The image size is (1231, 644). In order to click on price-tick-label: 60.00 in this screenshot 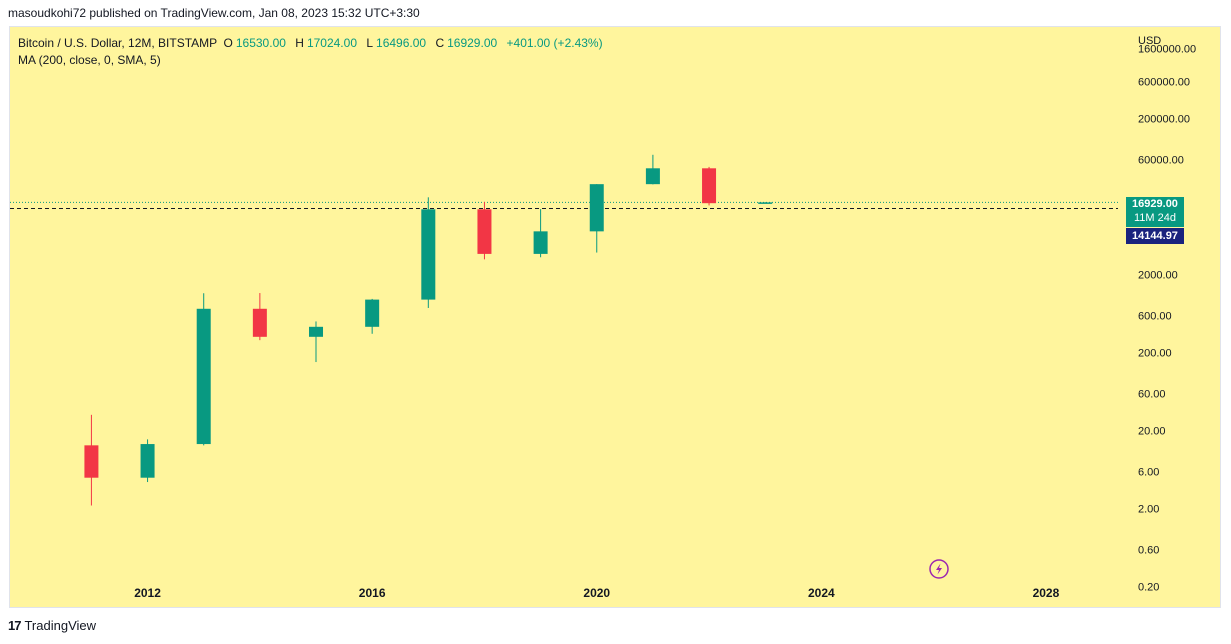, I will do `click(1152, 395)`.